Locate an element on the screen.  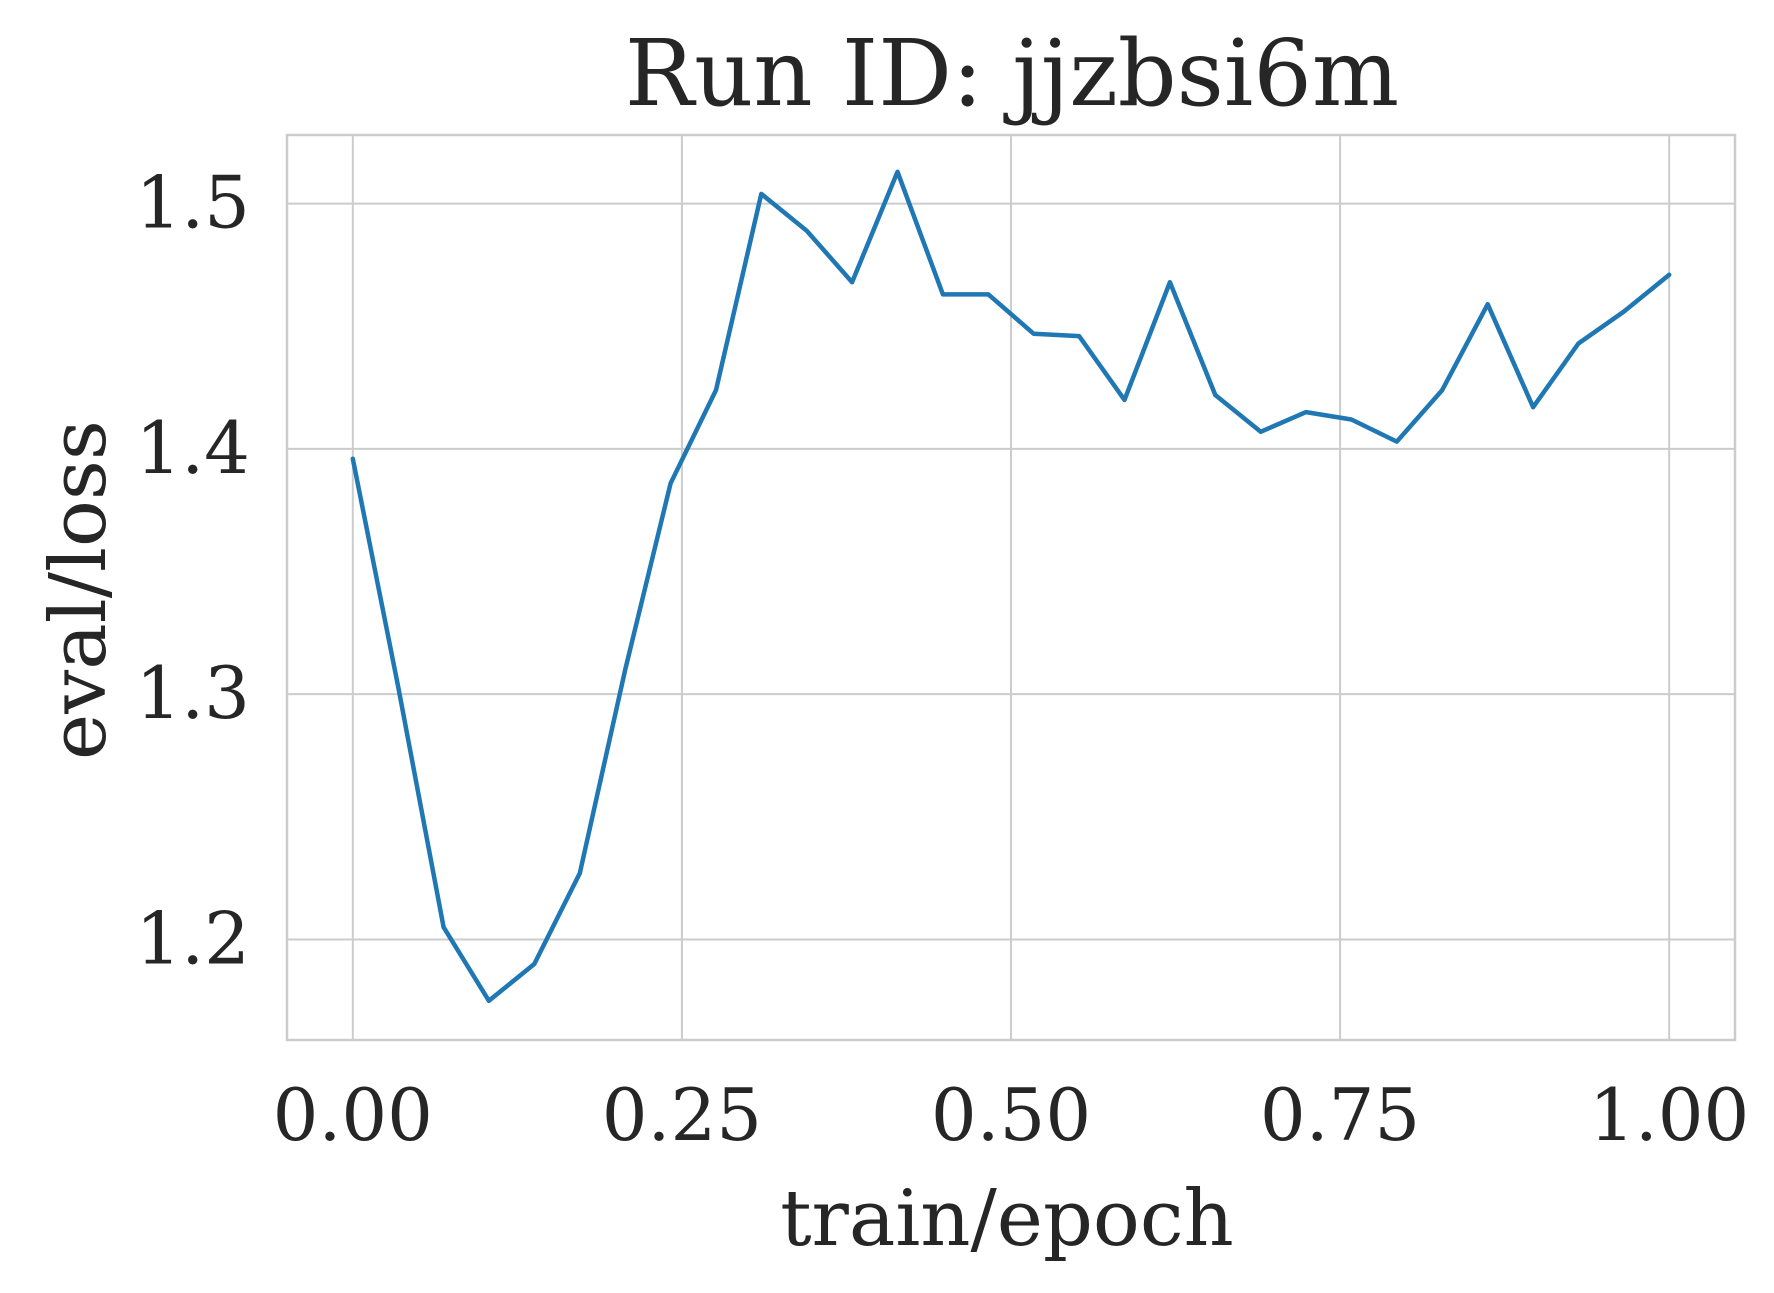
y-tick-label: 1.3 is located at coordinates (192, 693).